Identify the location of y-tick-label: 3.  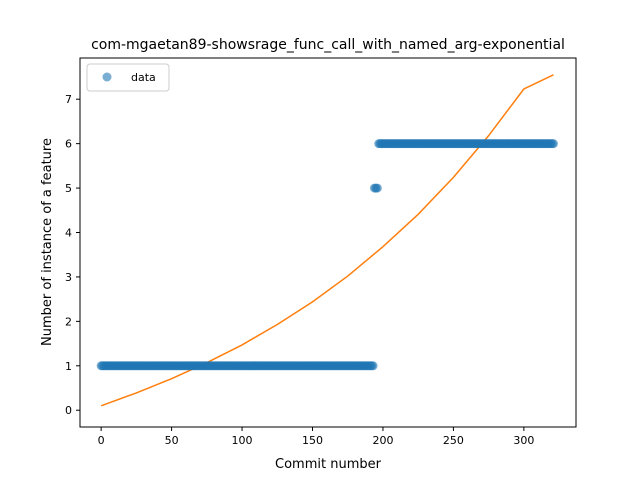
(68, 277).